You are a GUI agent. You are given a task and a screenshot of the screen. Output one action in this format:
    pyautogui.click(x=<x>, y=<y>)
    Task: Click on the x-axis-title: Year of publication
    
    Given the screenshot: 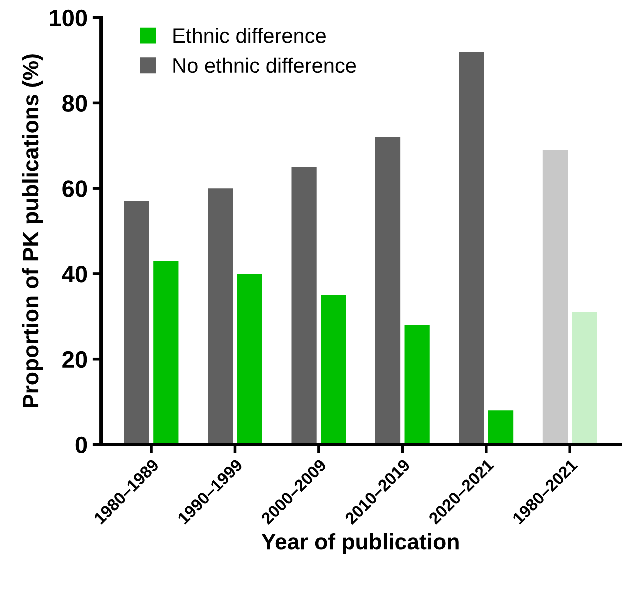 What is the action you would take?
    pyautogui.click(x=360, y=543)
    